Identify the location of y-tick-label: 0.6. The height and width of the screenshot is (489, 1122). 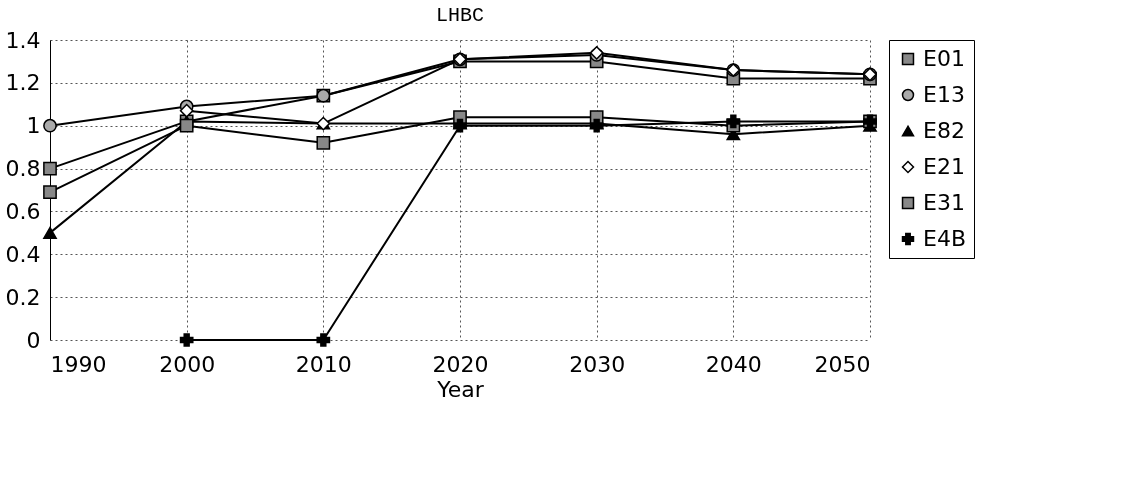
(23, 211).